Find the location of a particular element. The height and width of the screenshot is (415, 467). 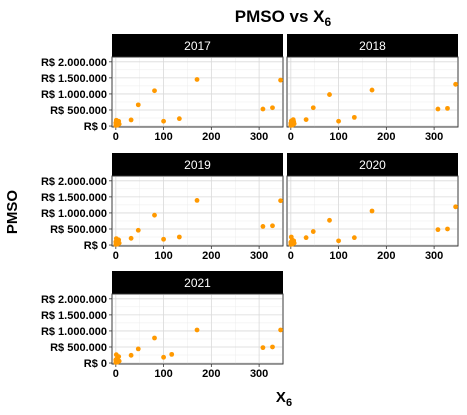

panel-strip-label: 2019 is located at coordinates (197, 165).